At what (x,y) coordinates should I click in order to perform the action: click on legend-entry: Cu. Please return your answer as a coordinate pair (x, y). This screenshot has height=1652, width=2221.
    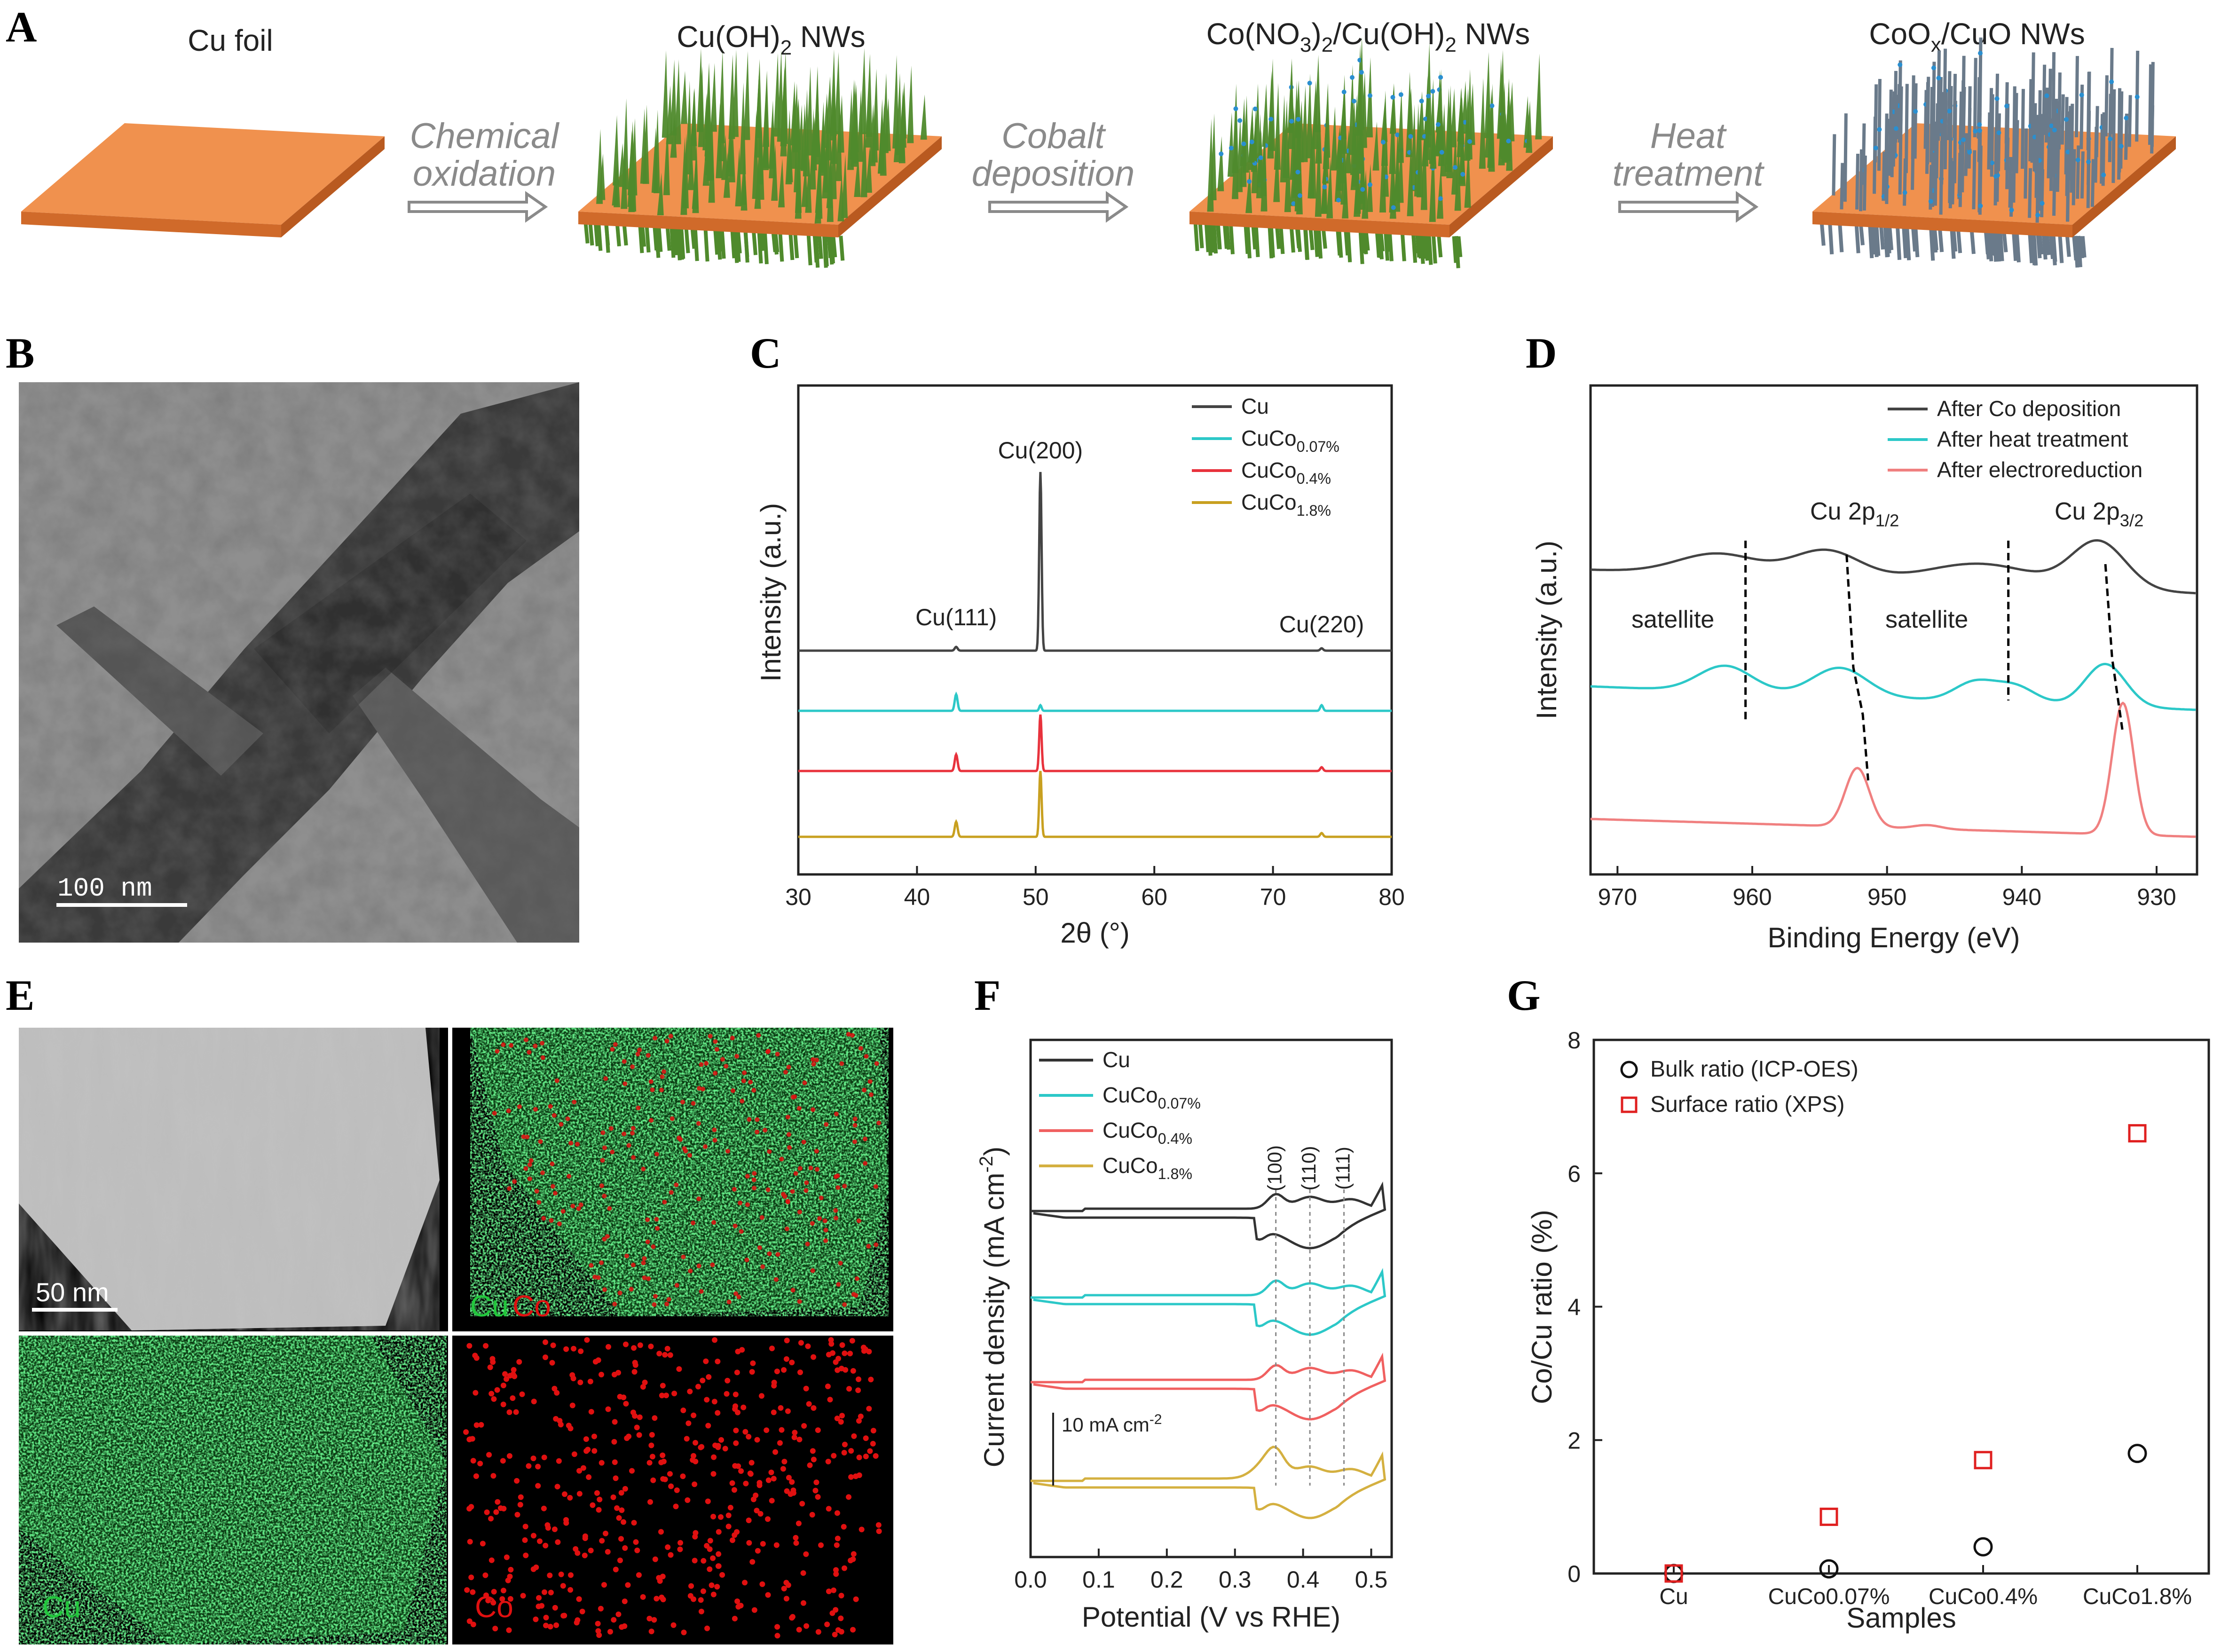
    Looking at the image, I should click on (1255, 406).